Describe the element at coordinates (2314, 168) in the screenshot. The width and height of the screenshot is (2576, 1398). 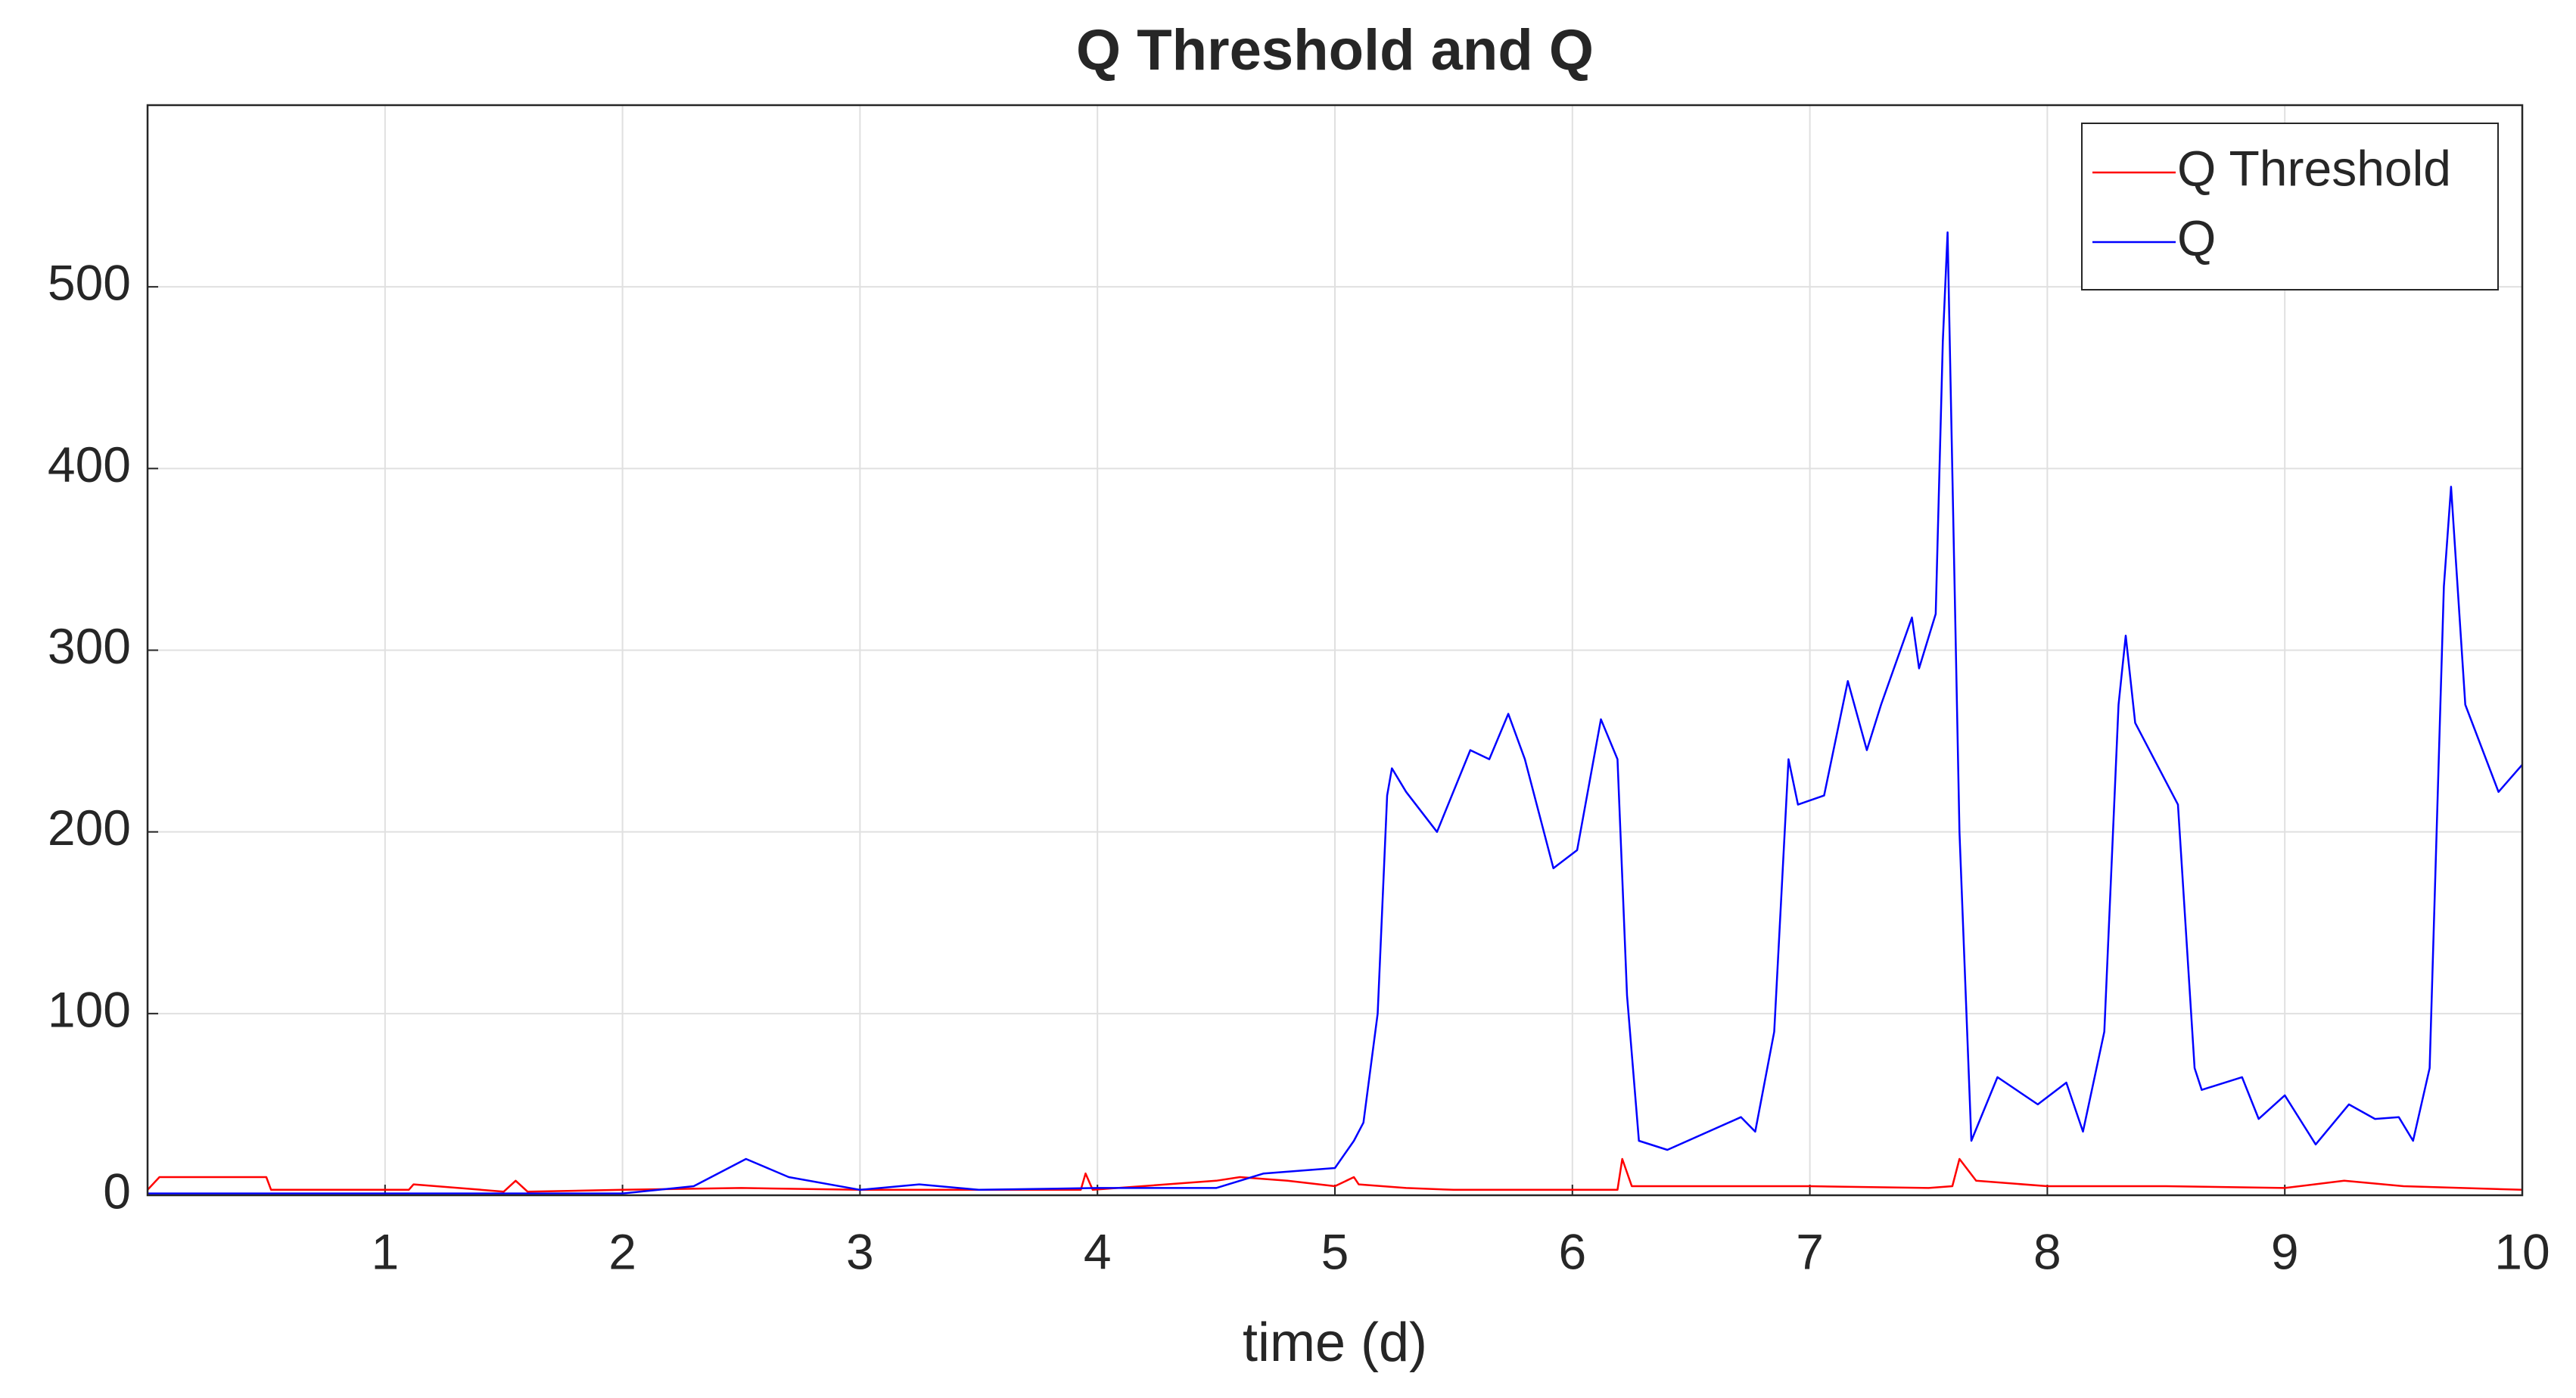
I see `legend-label: Q Threshold` at that location.